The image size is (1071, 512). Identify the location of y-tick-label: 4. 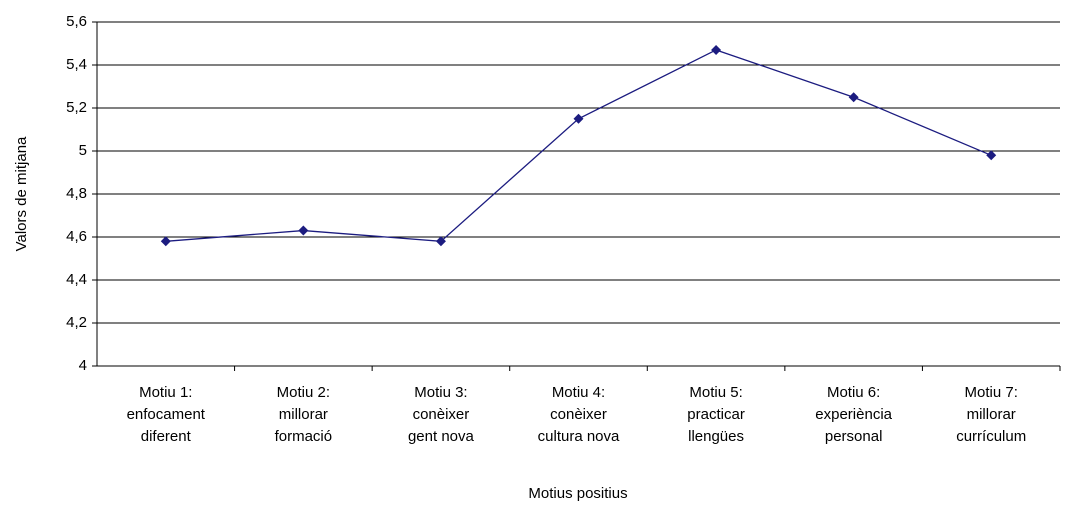
(83, 365).